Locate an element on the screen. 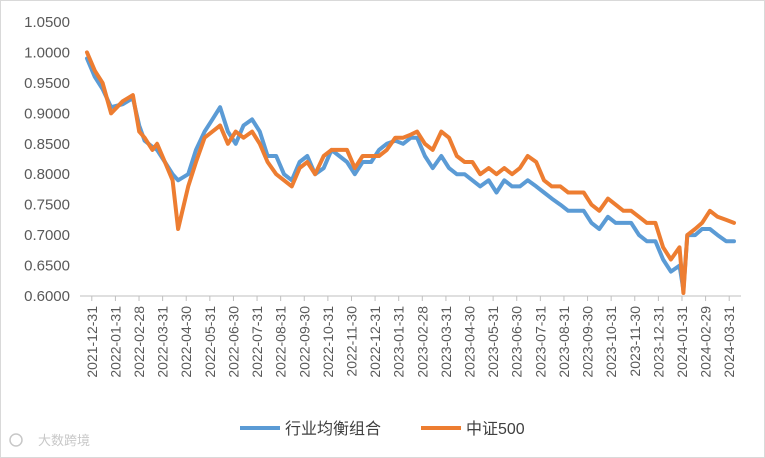  legend: 行业均衡组合 中证500 is located at coordinates (382, 429).